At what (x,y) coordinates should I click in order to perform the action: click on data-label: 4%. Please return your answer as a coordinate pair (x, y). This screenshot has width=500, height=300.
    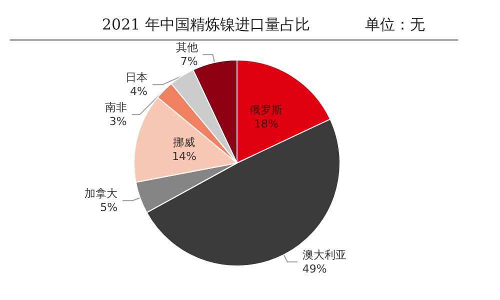
    Looking at the image, I should click on (139, 91).